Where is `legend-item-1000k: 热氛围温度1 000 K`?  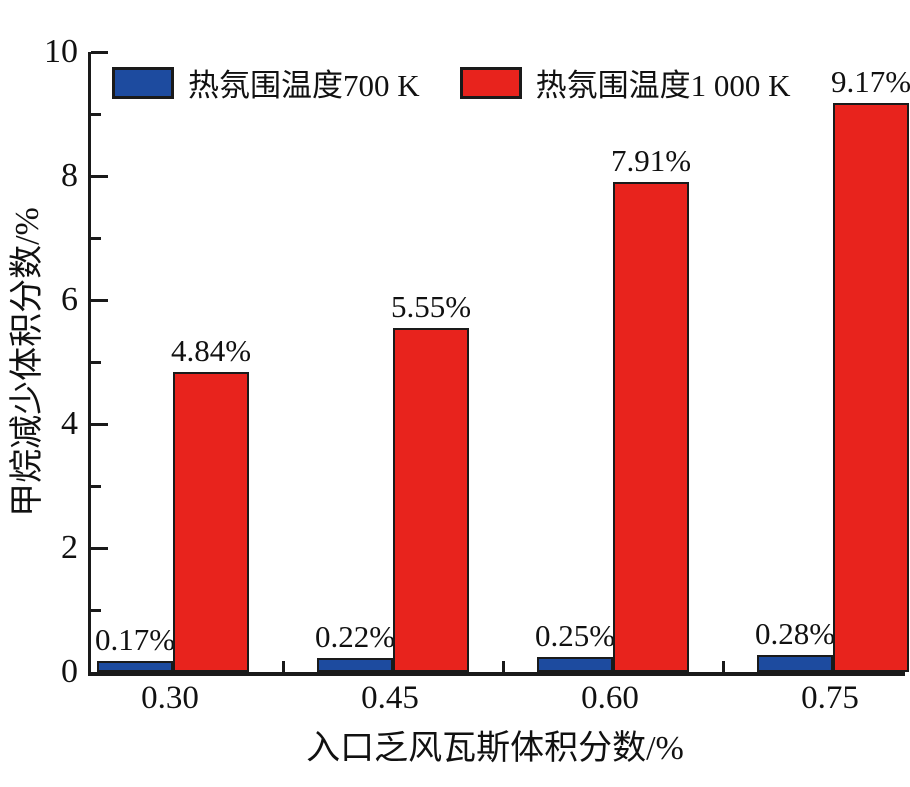 legend-item-1000k: 热氛围温度1 000 K is located at coordinates (625, 82).